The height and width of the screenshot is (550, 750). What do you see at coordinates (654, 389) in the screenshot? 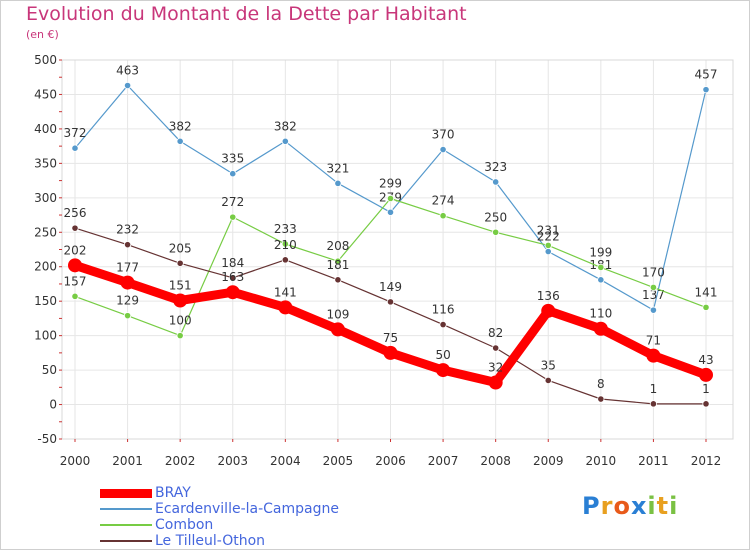
I see `data-label-le-tilleul-othon: 1` at bounding box center [654, 389].